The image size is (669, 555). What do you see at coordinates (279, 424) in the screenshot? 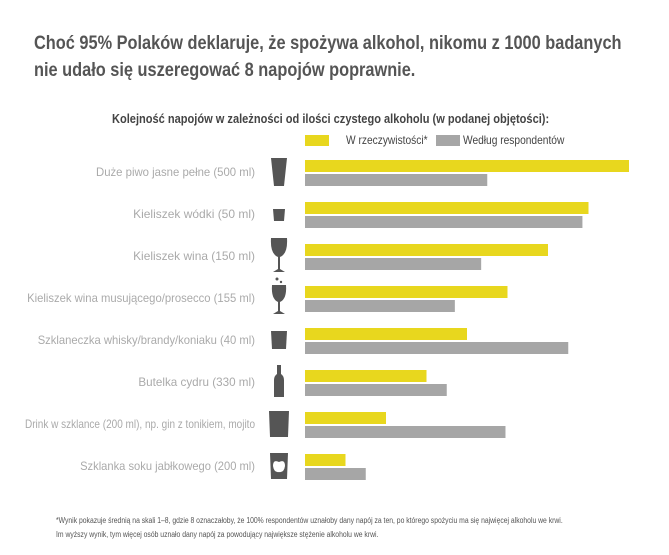
I see `drink-glass-icon` at bounding box center [279, 424].